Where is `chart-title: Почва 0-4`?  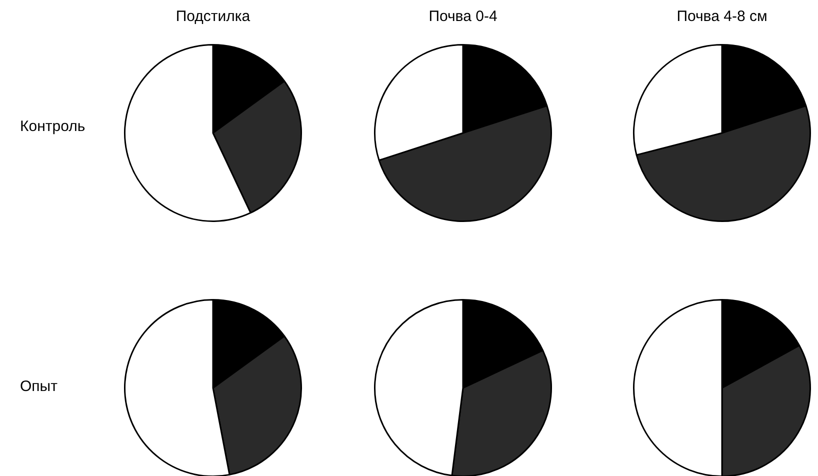
chart-title: Почва 0-4 is located at coordinates (463, 16).